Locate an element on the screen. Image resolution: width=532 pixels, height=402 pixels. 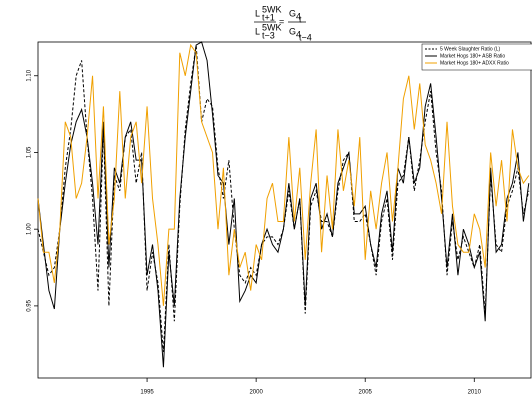
legend-box is located at coordinates (476, 57).